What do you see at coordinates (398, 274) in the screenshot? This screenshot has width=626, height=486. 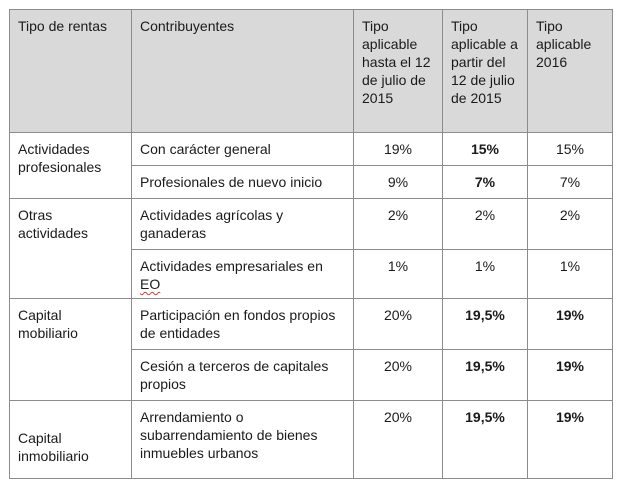 I see `rate-hasta-cell: 1%` at bounding box center [398, 274].